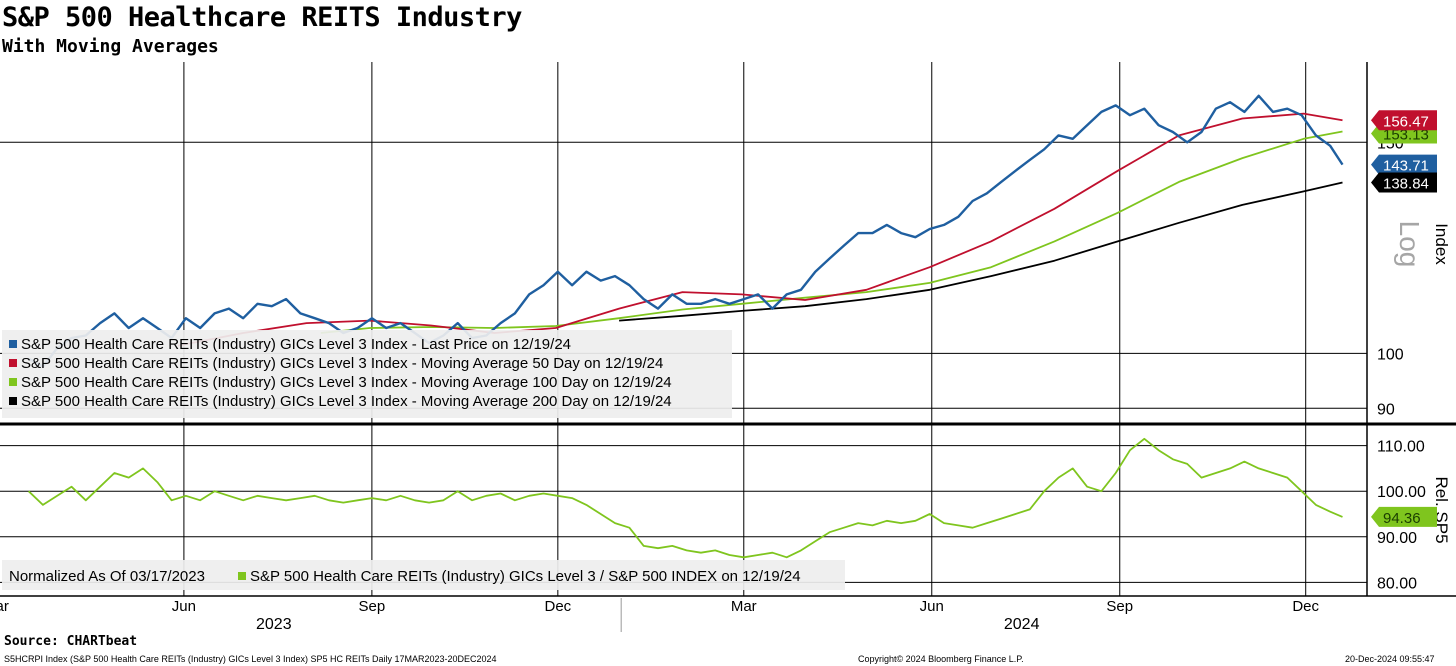  I want to click on log-scale-label: Log, so click(1409, 244).